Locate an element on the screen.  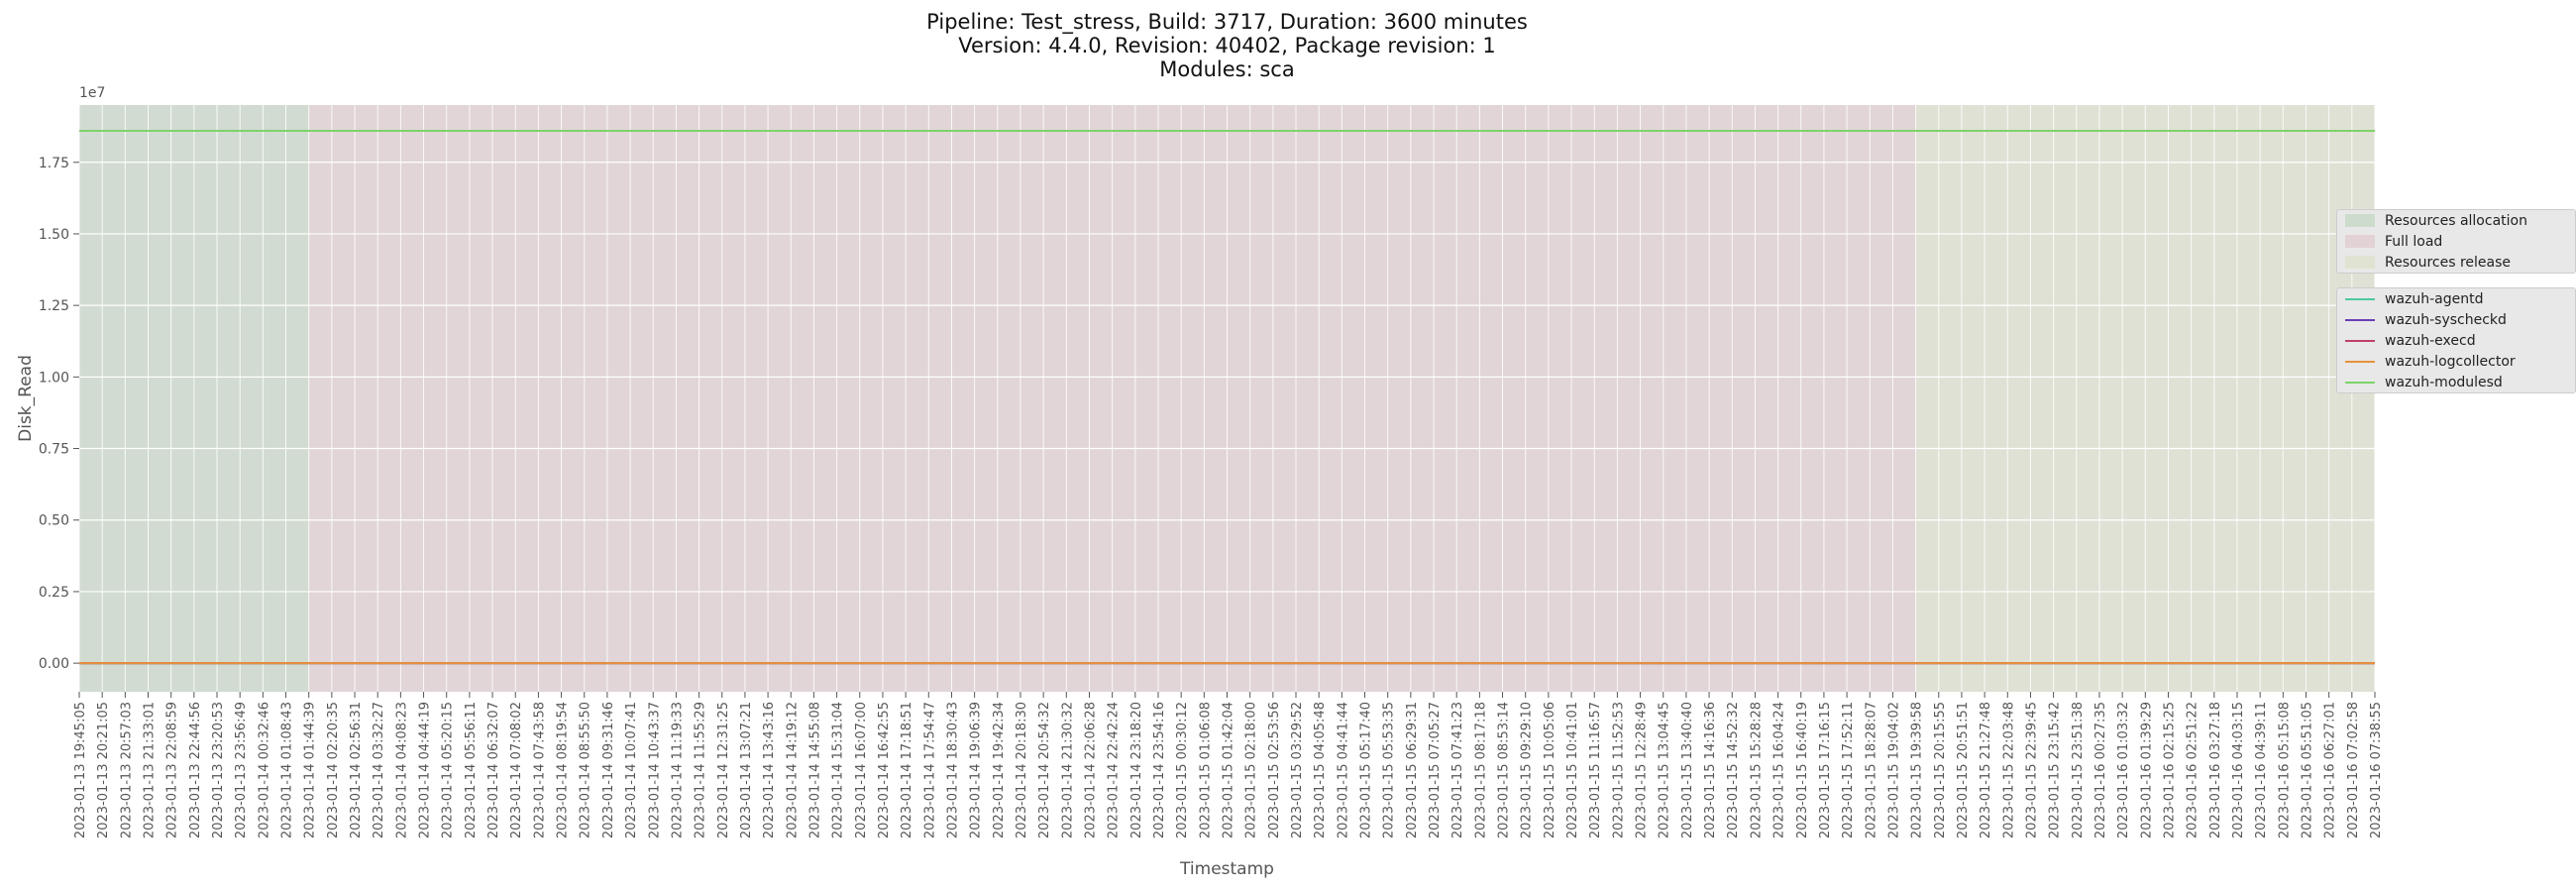
x-tick-label: 2023-01-14 14:19:12 is located at coordinates (792, 770).